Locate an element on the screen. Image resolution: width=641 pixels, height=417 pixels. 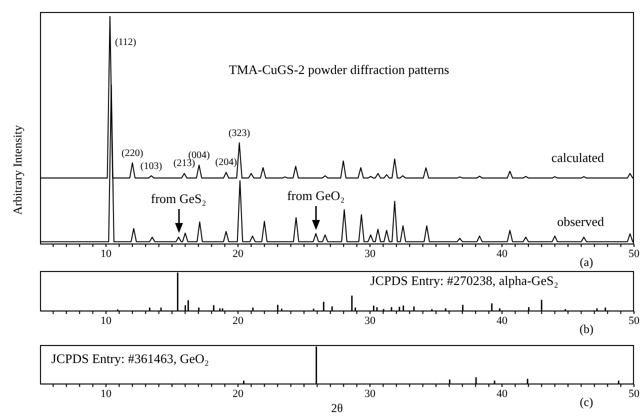
annotation: (323) is located at coordinates (239, 133).